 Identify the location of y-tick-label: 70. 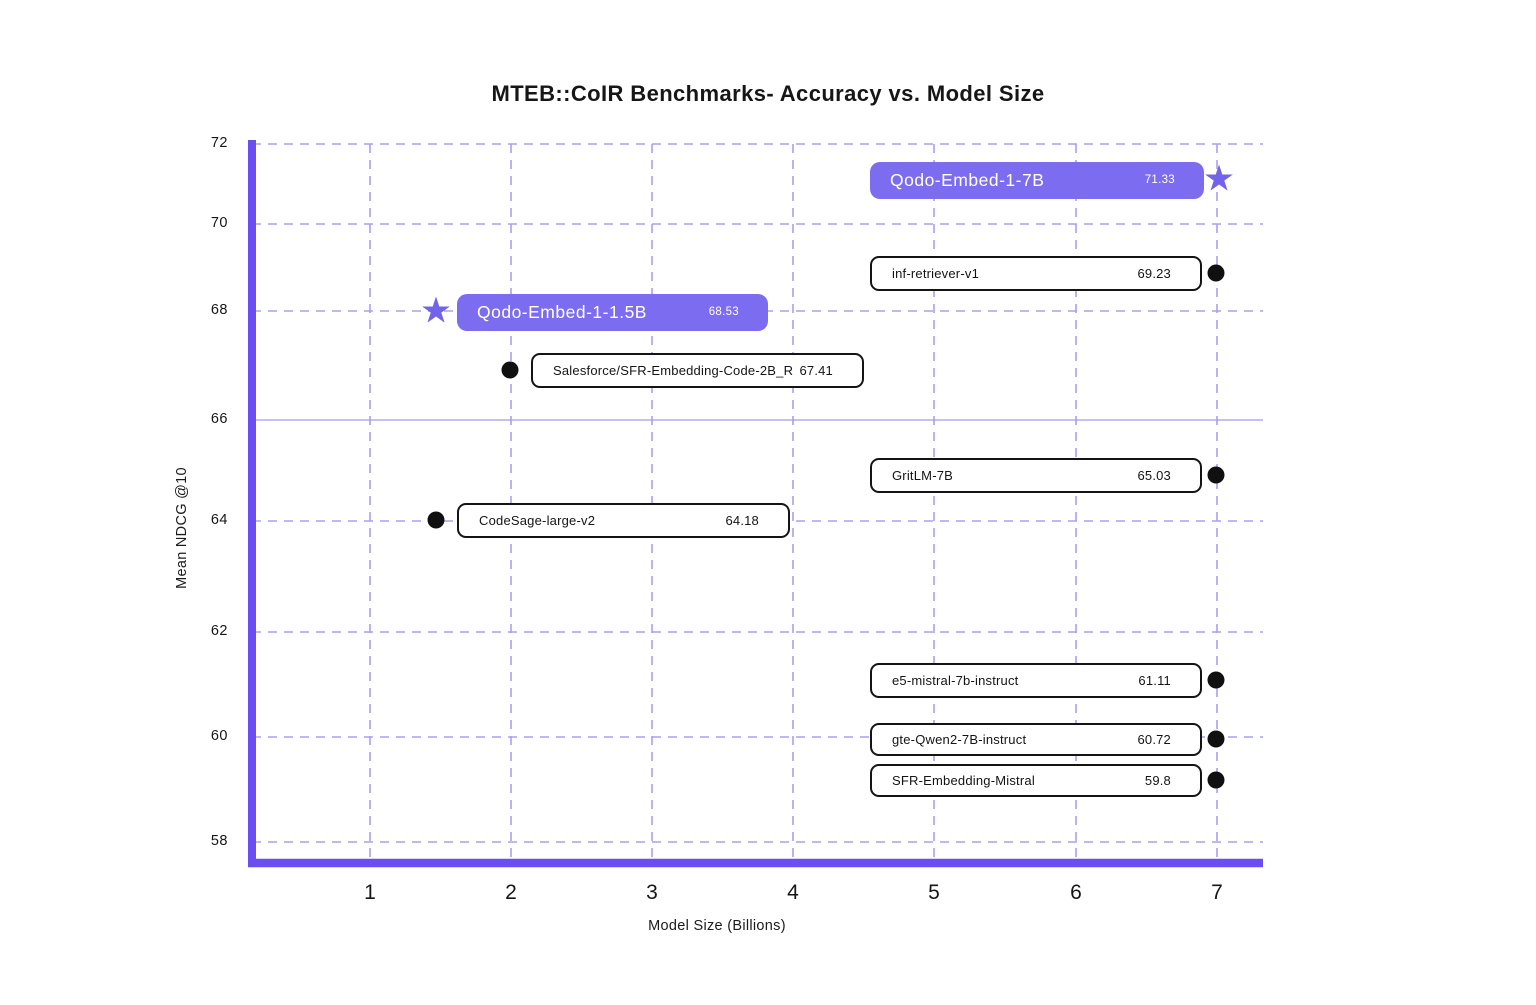
(219, 223).